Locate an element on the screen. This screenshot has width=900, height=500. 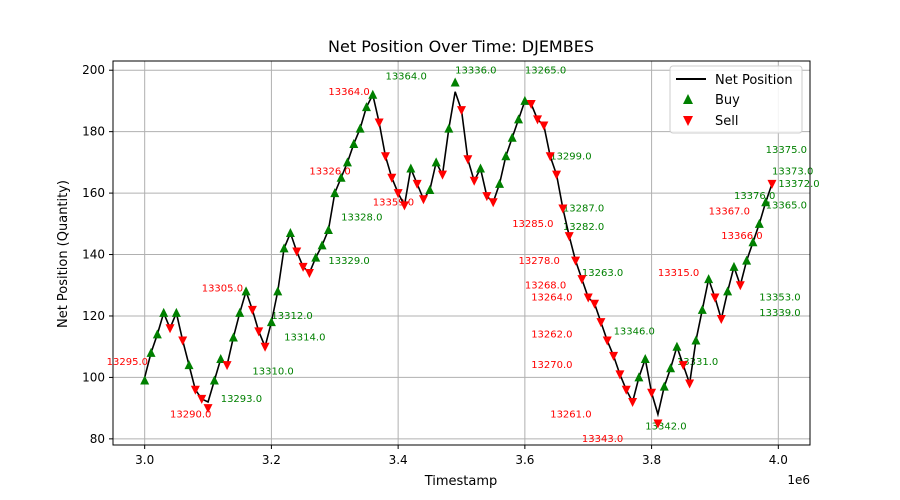
data-label: 13353.0 is located at coordinates (779, 298).